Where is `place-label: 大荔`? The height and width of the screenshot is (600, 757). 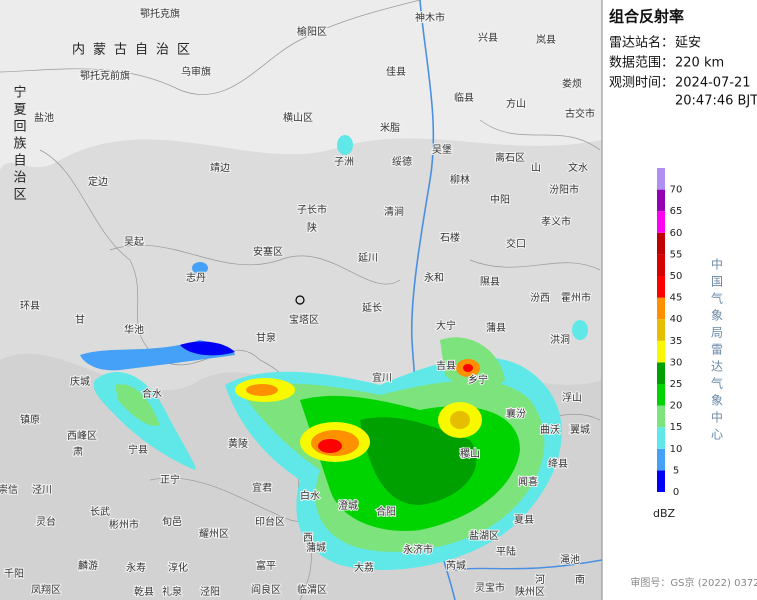 place-label: 大荔 is located at coordinates (364, 567).